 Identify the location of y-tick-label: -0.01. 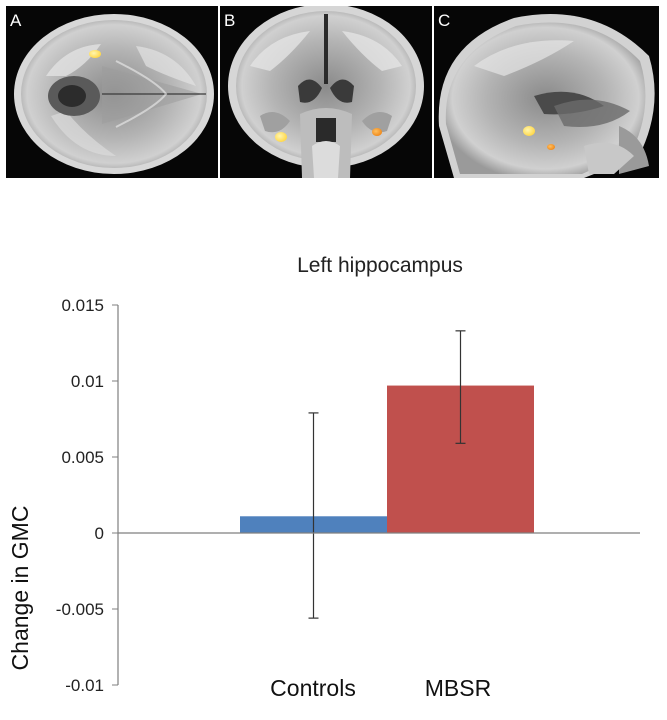
(84, 685).